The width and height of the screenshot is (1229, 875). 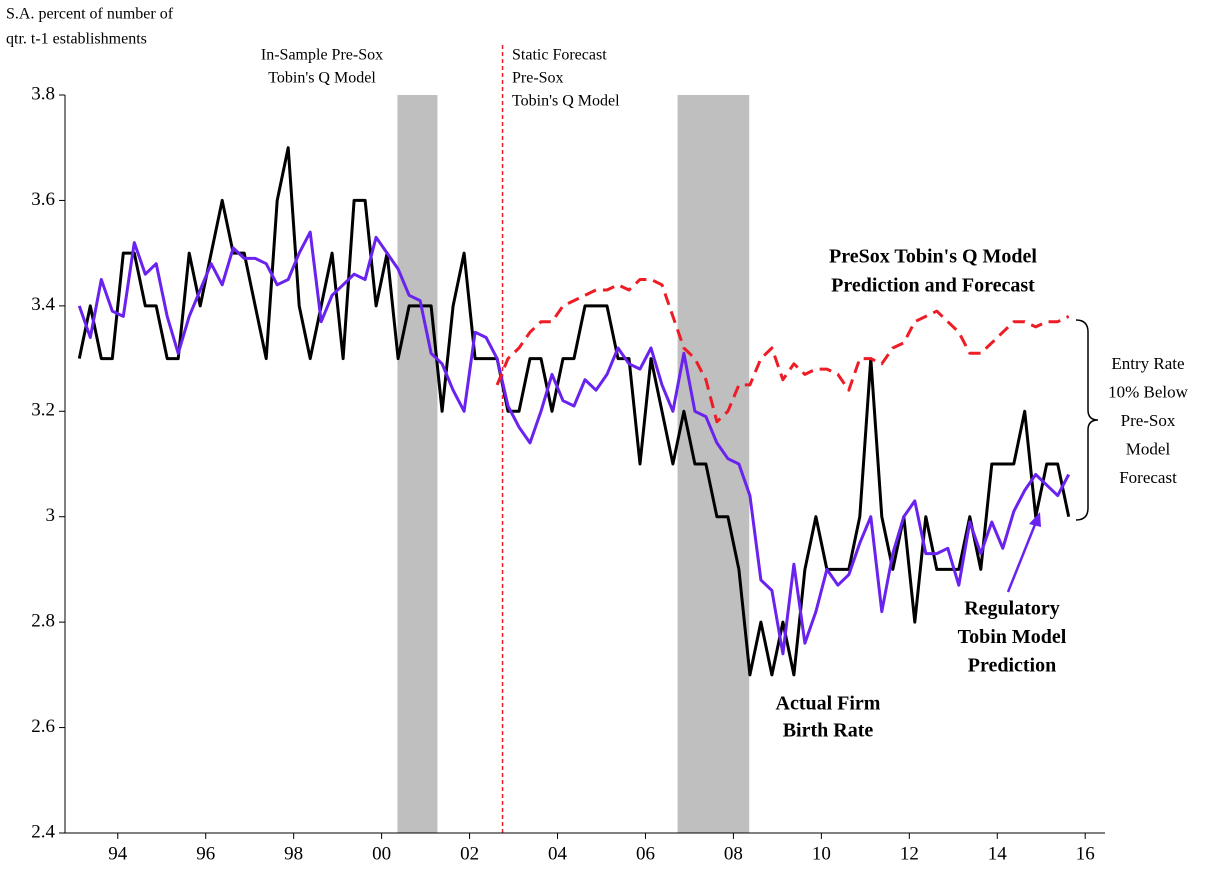 What do you see at coordinates (933, 257) in the screenshot?
I see `annotation: PreSox Tobin's Q Model` at bounding box center [933, 257].